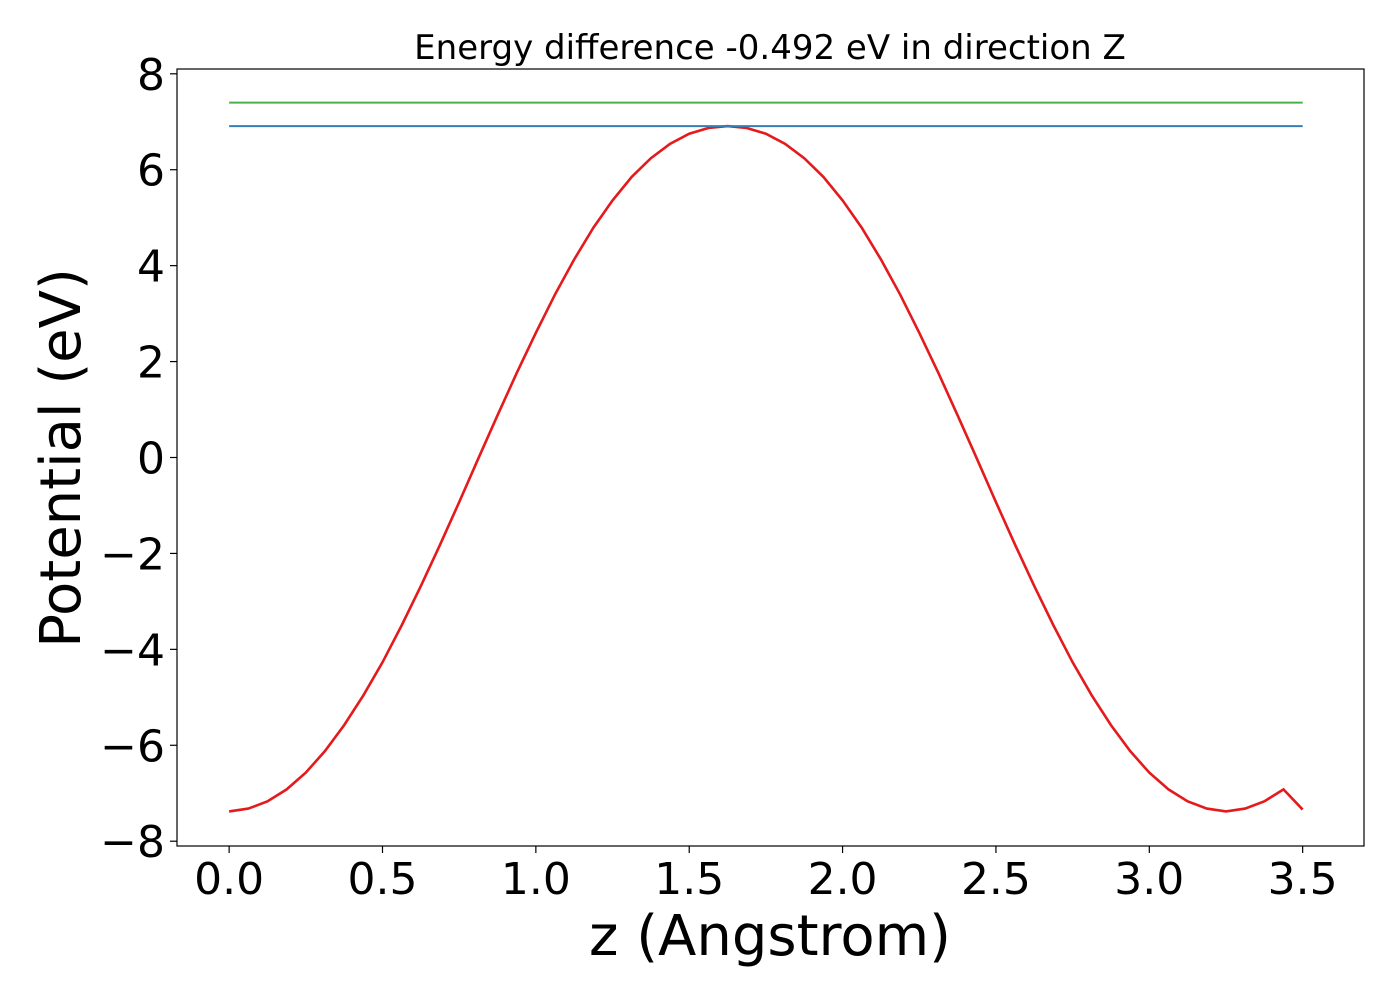  I want to click on y-tick-label: 0, so click(151, 459).